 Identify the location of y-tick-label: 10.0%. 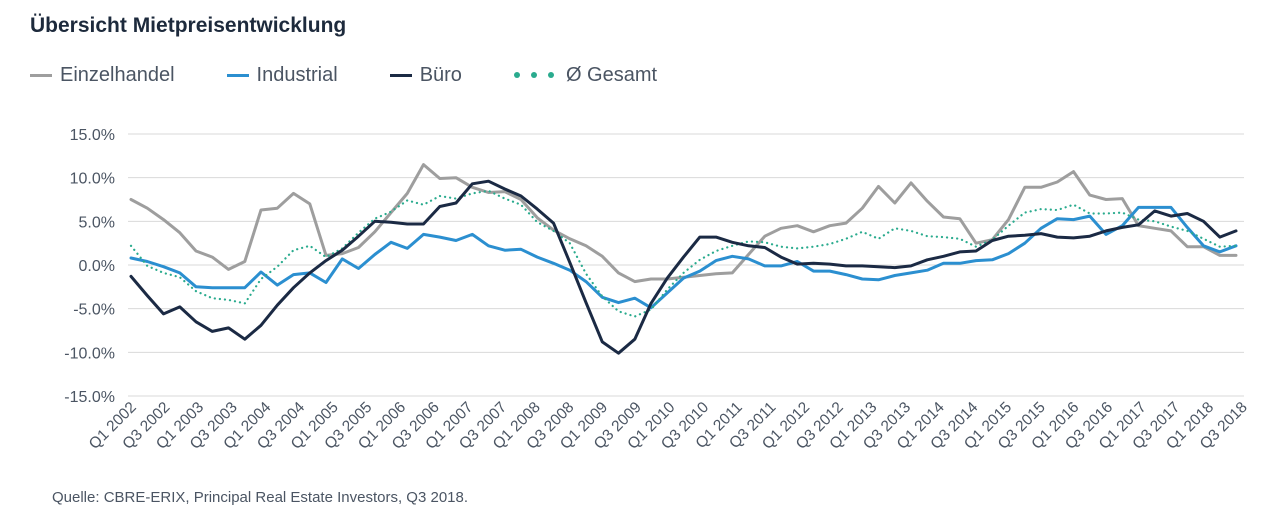
(92, 179).